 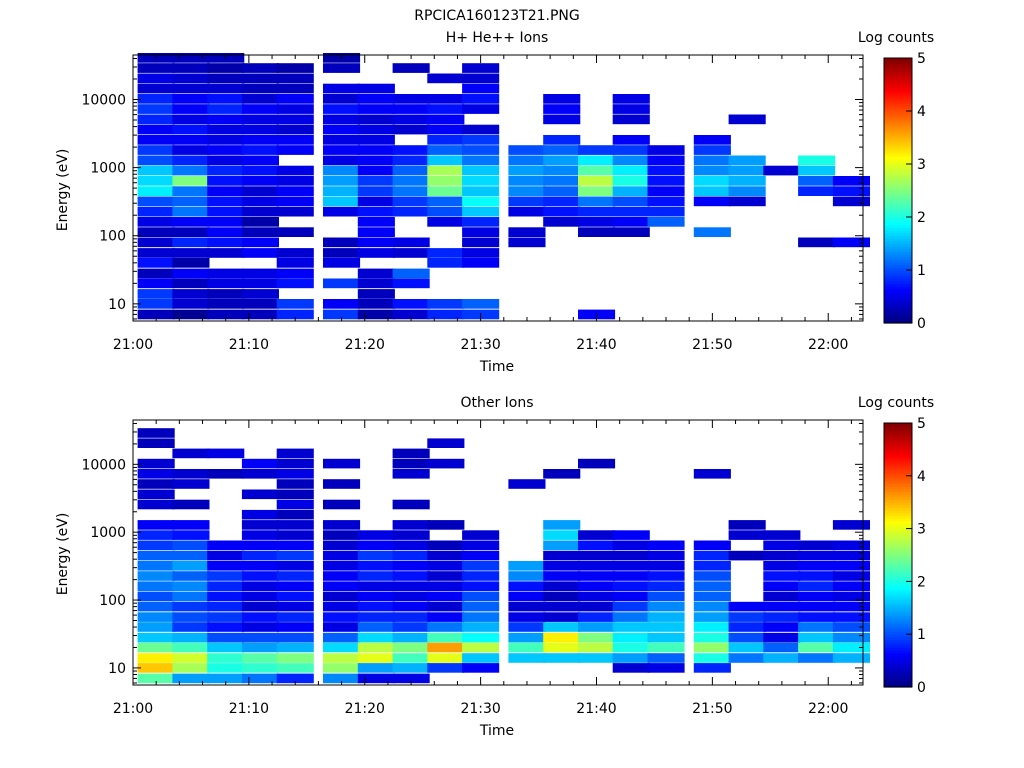 I want to click on x-tick-label: 21:20, so click(x=365, y=345).